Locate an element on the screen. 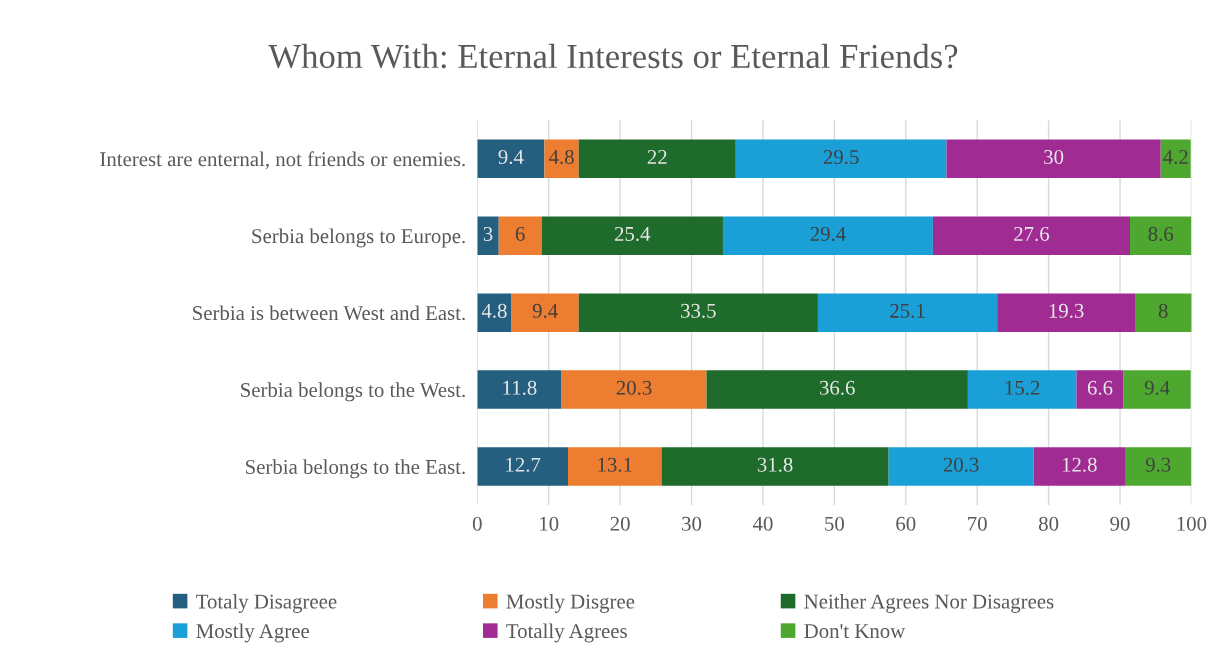 The height and width of the screenshot is (661, 1227). data-label: 6 is located at coordinates (520, 233).